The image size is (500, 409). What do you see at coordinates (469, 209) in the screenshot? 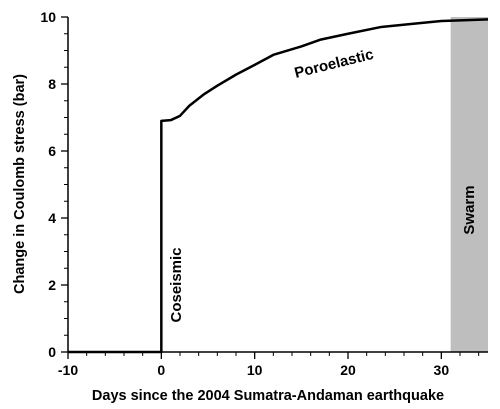
I see `swarm-label: Swarm` at bounding box center [469, 209].